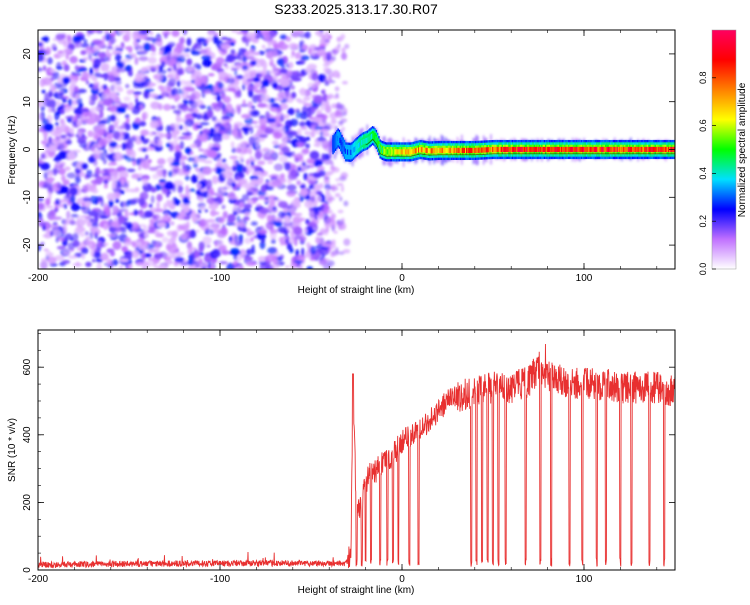 The image size is (750, 605). What do you see at coordinates (27, 570) in the screenshot?
I see `y-tick-label: 0` at bounding box center [27, 570].